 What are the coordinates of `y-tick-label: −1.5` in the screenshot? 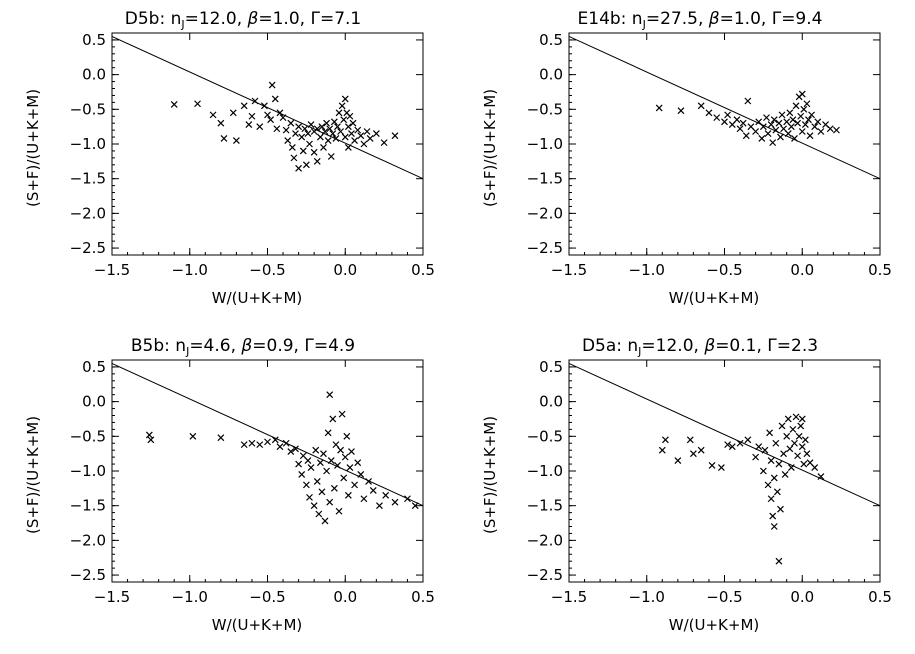 It's located at (88, 179).